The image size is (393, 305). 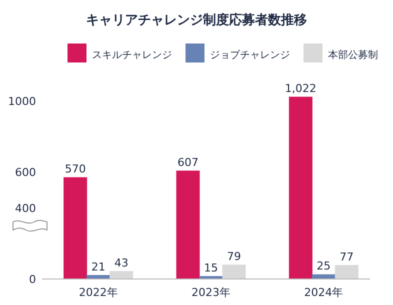 What do you see at coordinates (300, 88) in the screenshot?
I see `data-label: 1,022` at bounding box center [300, 88].